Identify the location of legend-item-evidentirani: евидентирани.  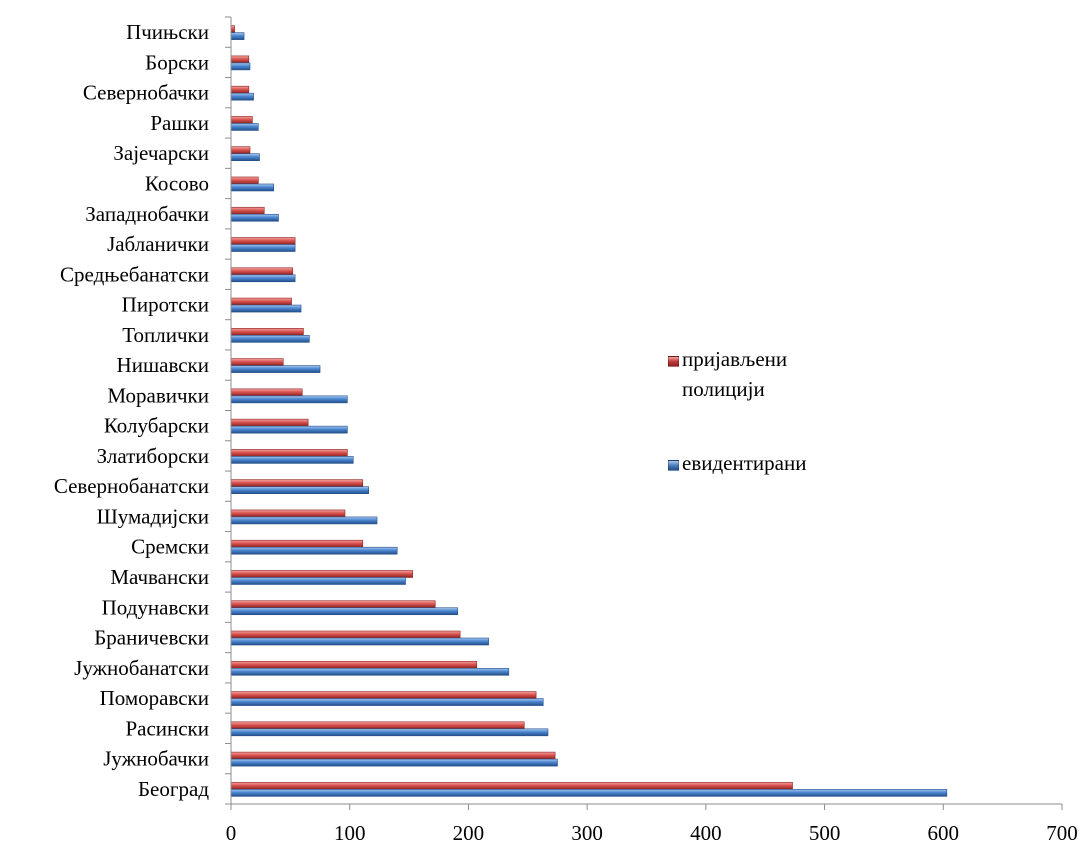
(737, 464).